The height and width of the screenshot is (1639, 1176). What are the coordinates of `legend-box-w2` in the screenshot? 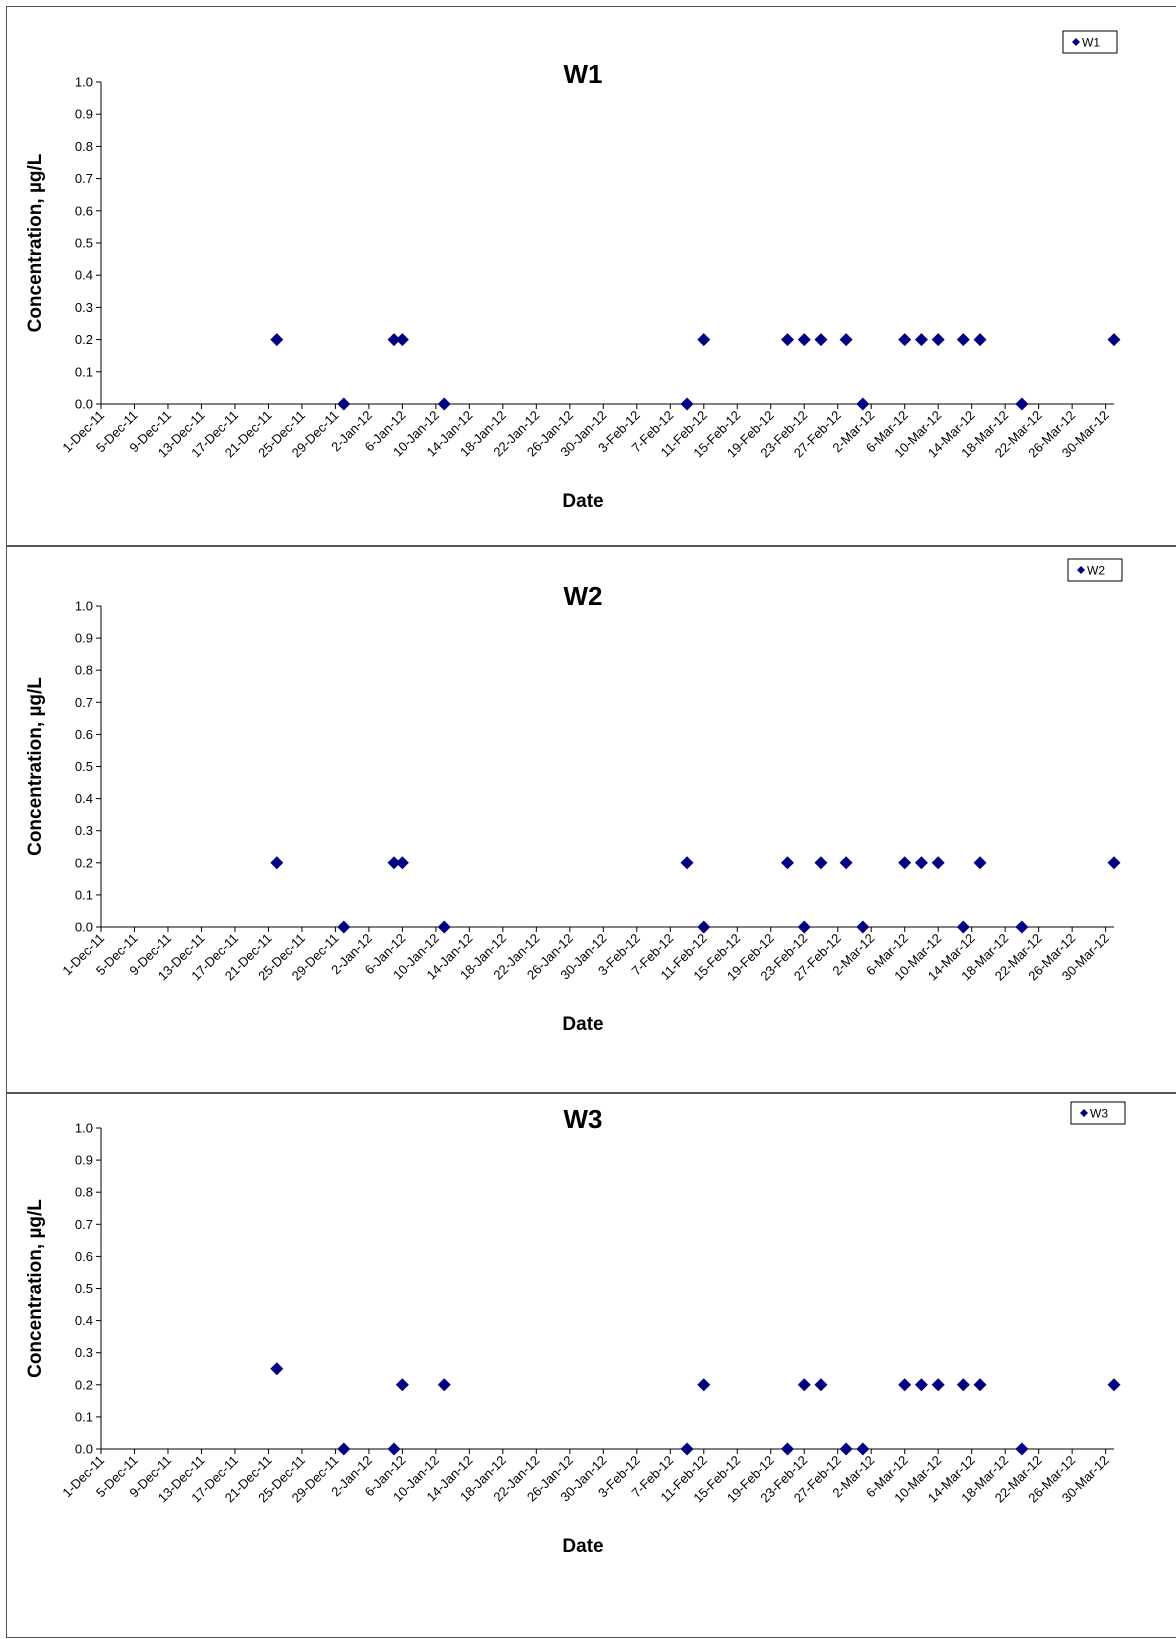 It's located at (1095, 570).